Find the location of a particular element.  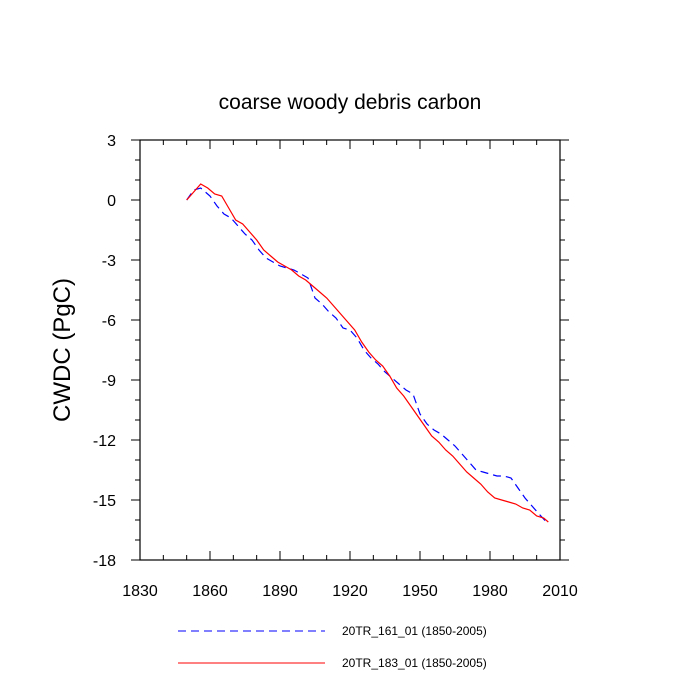

y-tick-label: -18 is located at coordinates (104, 561).